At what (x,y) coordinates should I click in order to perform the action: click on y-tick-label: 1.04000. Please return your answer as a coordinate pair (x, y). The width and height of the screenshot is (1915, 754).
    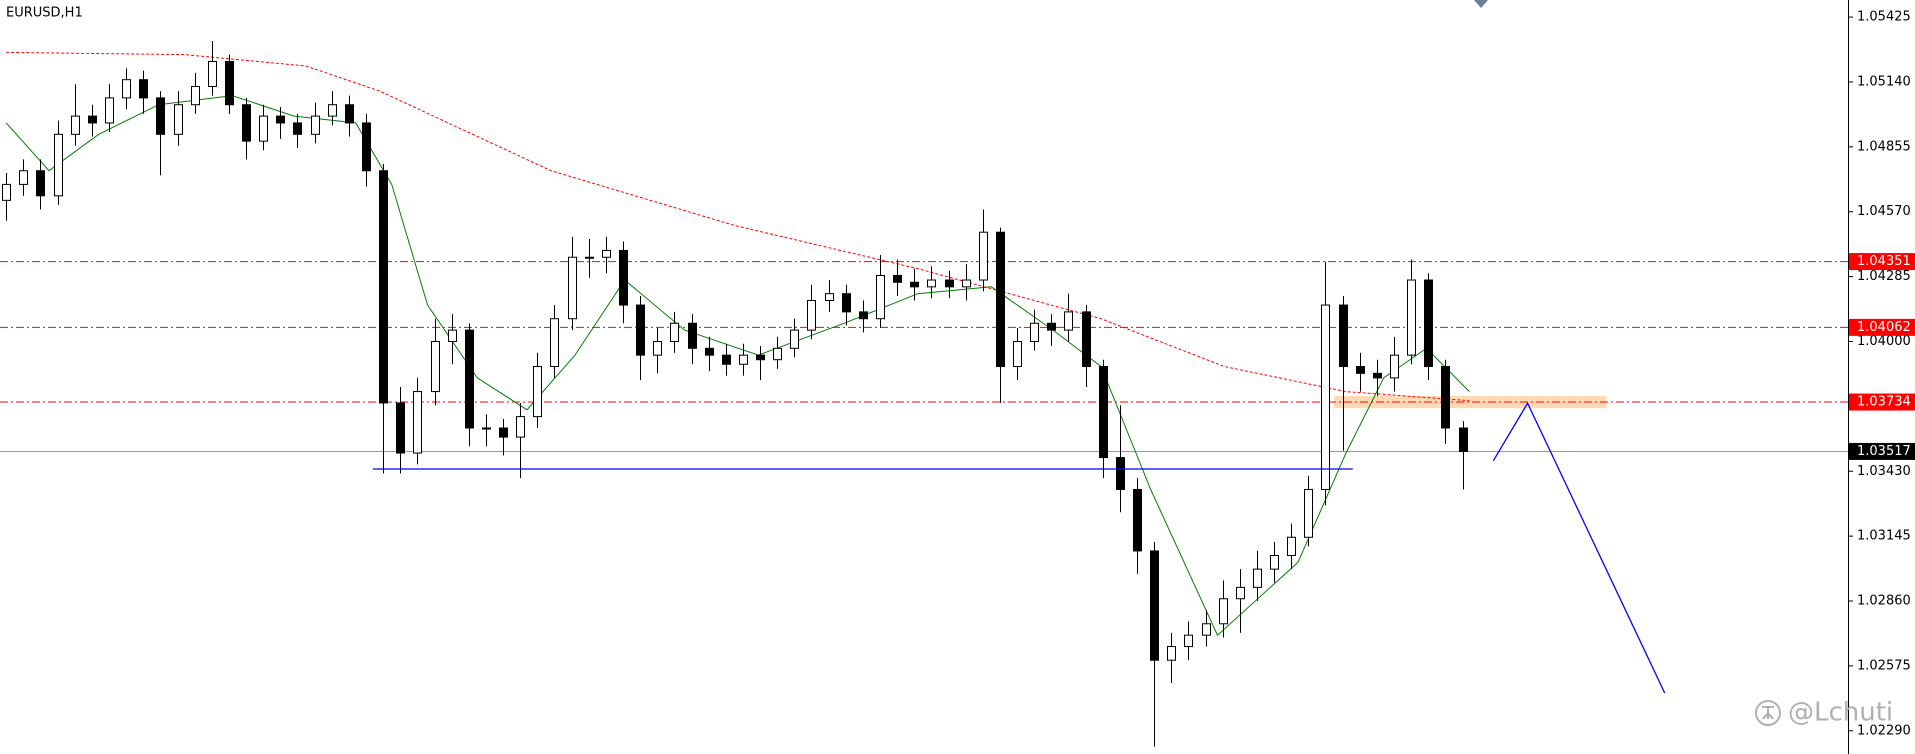
    Looking at the image, I should click on (1884, 341).